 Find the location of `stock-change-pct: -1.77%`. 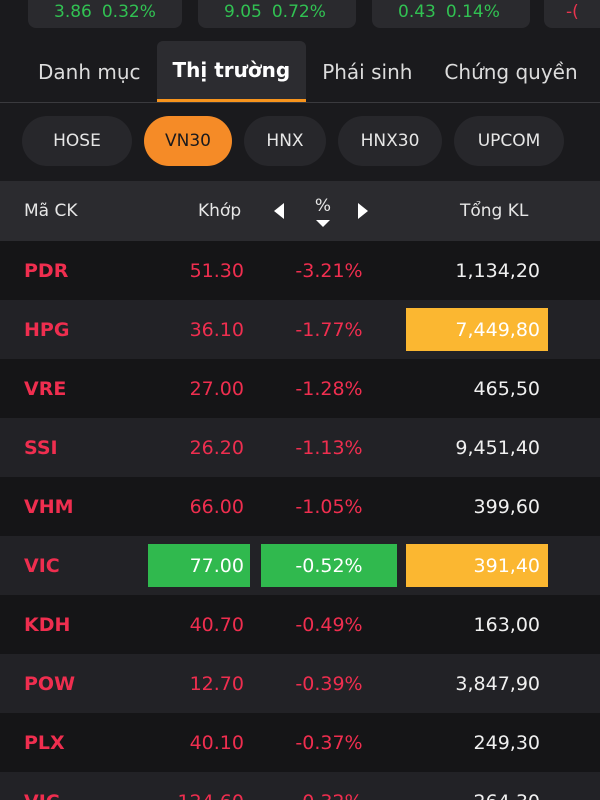

stock-change-pct: -1.77% is located at coordinates (329, 329).